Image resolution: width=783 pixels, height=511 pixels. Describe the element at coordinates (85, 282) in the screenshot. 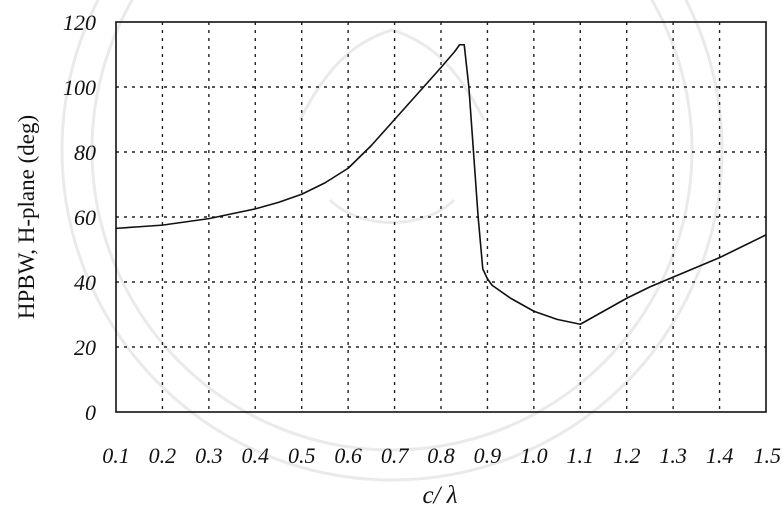

I see `y-tick-label: 40` at that location.